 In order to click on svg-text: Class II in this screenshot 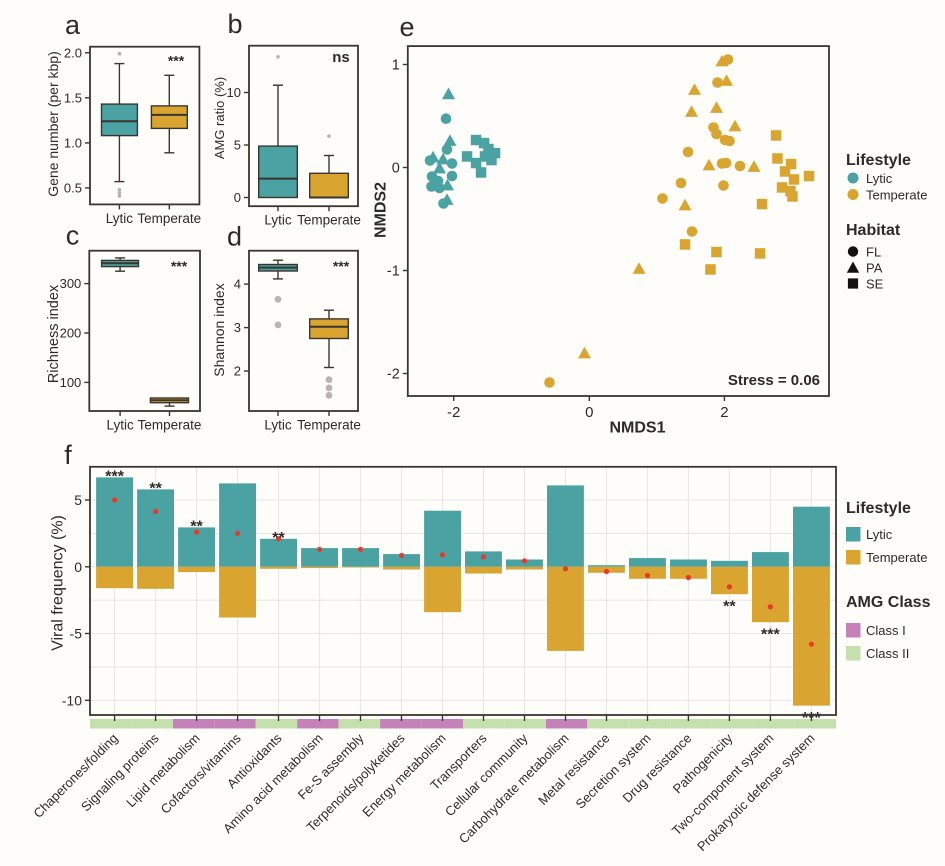, I will do `click(887, 653)`.